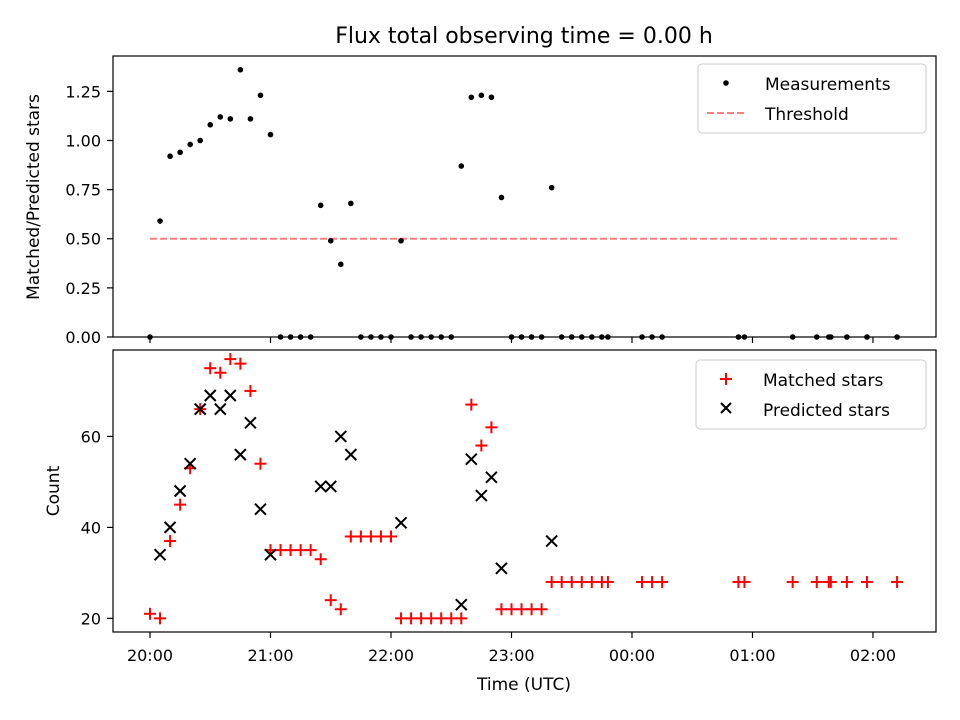 This screenshot has height=720, width=960. What do you see at coordinates (812, 98) in the screenshot?
I see `top-legend-box` at bounding box center [812, 98].